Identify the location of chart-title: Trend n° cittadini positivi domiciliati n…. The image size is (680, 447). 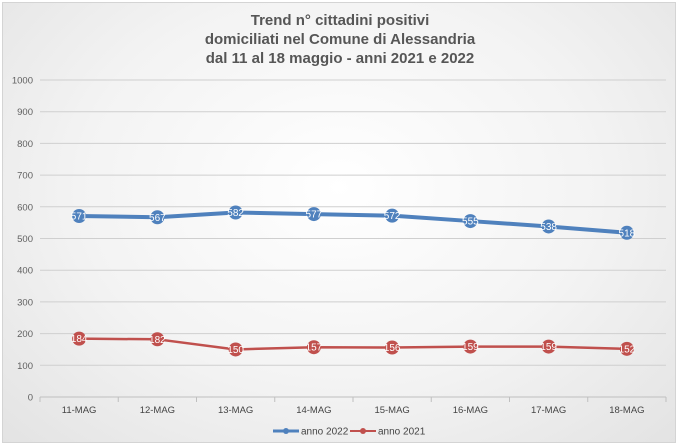
(340, 39).